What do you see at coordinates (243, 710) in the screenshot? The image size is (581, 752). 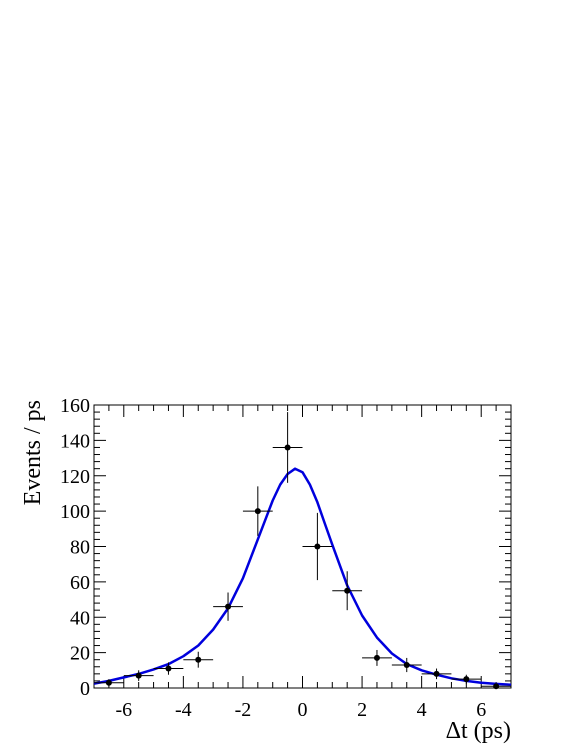 I see `x-tick-label: -2` at bounding box center [243, 710].